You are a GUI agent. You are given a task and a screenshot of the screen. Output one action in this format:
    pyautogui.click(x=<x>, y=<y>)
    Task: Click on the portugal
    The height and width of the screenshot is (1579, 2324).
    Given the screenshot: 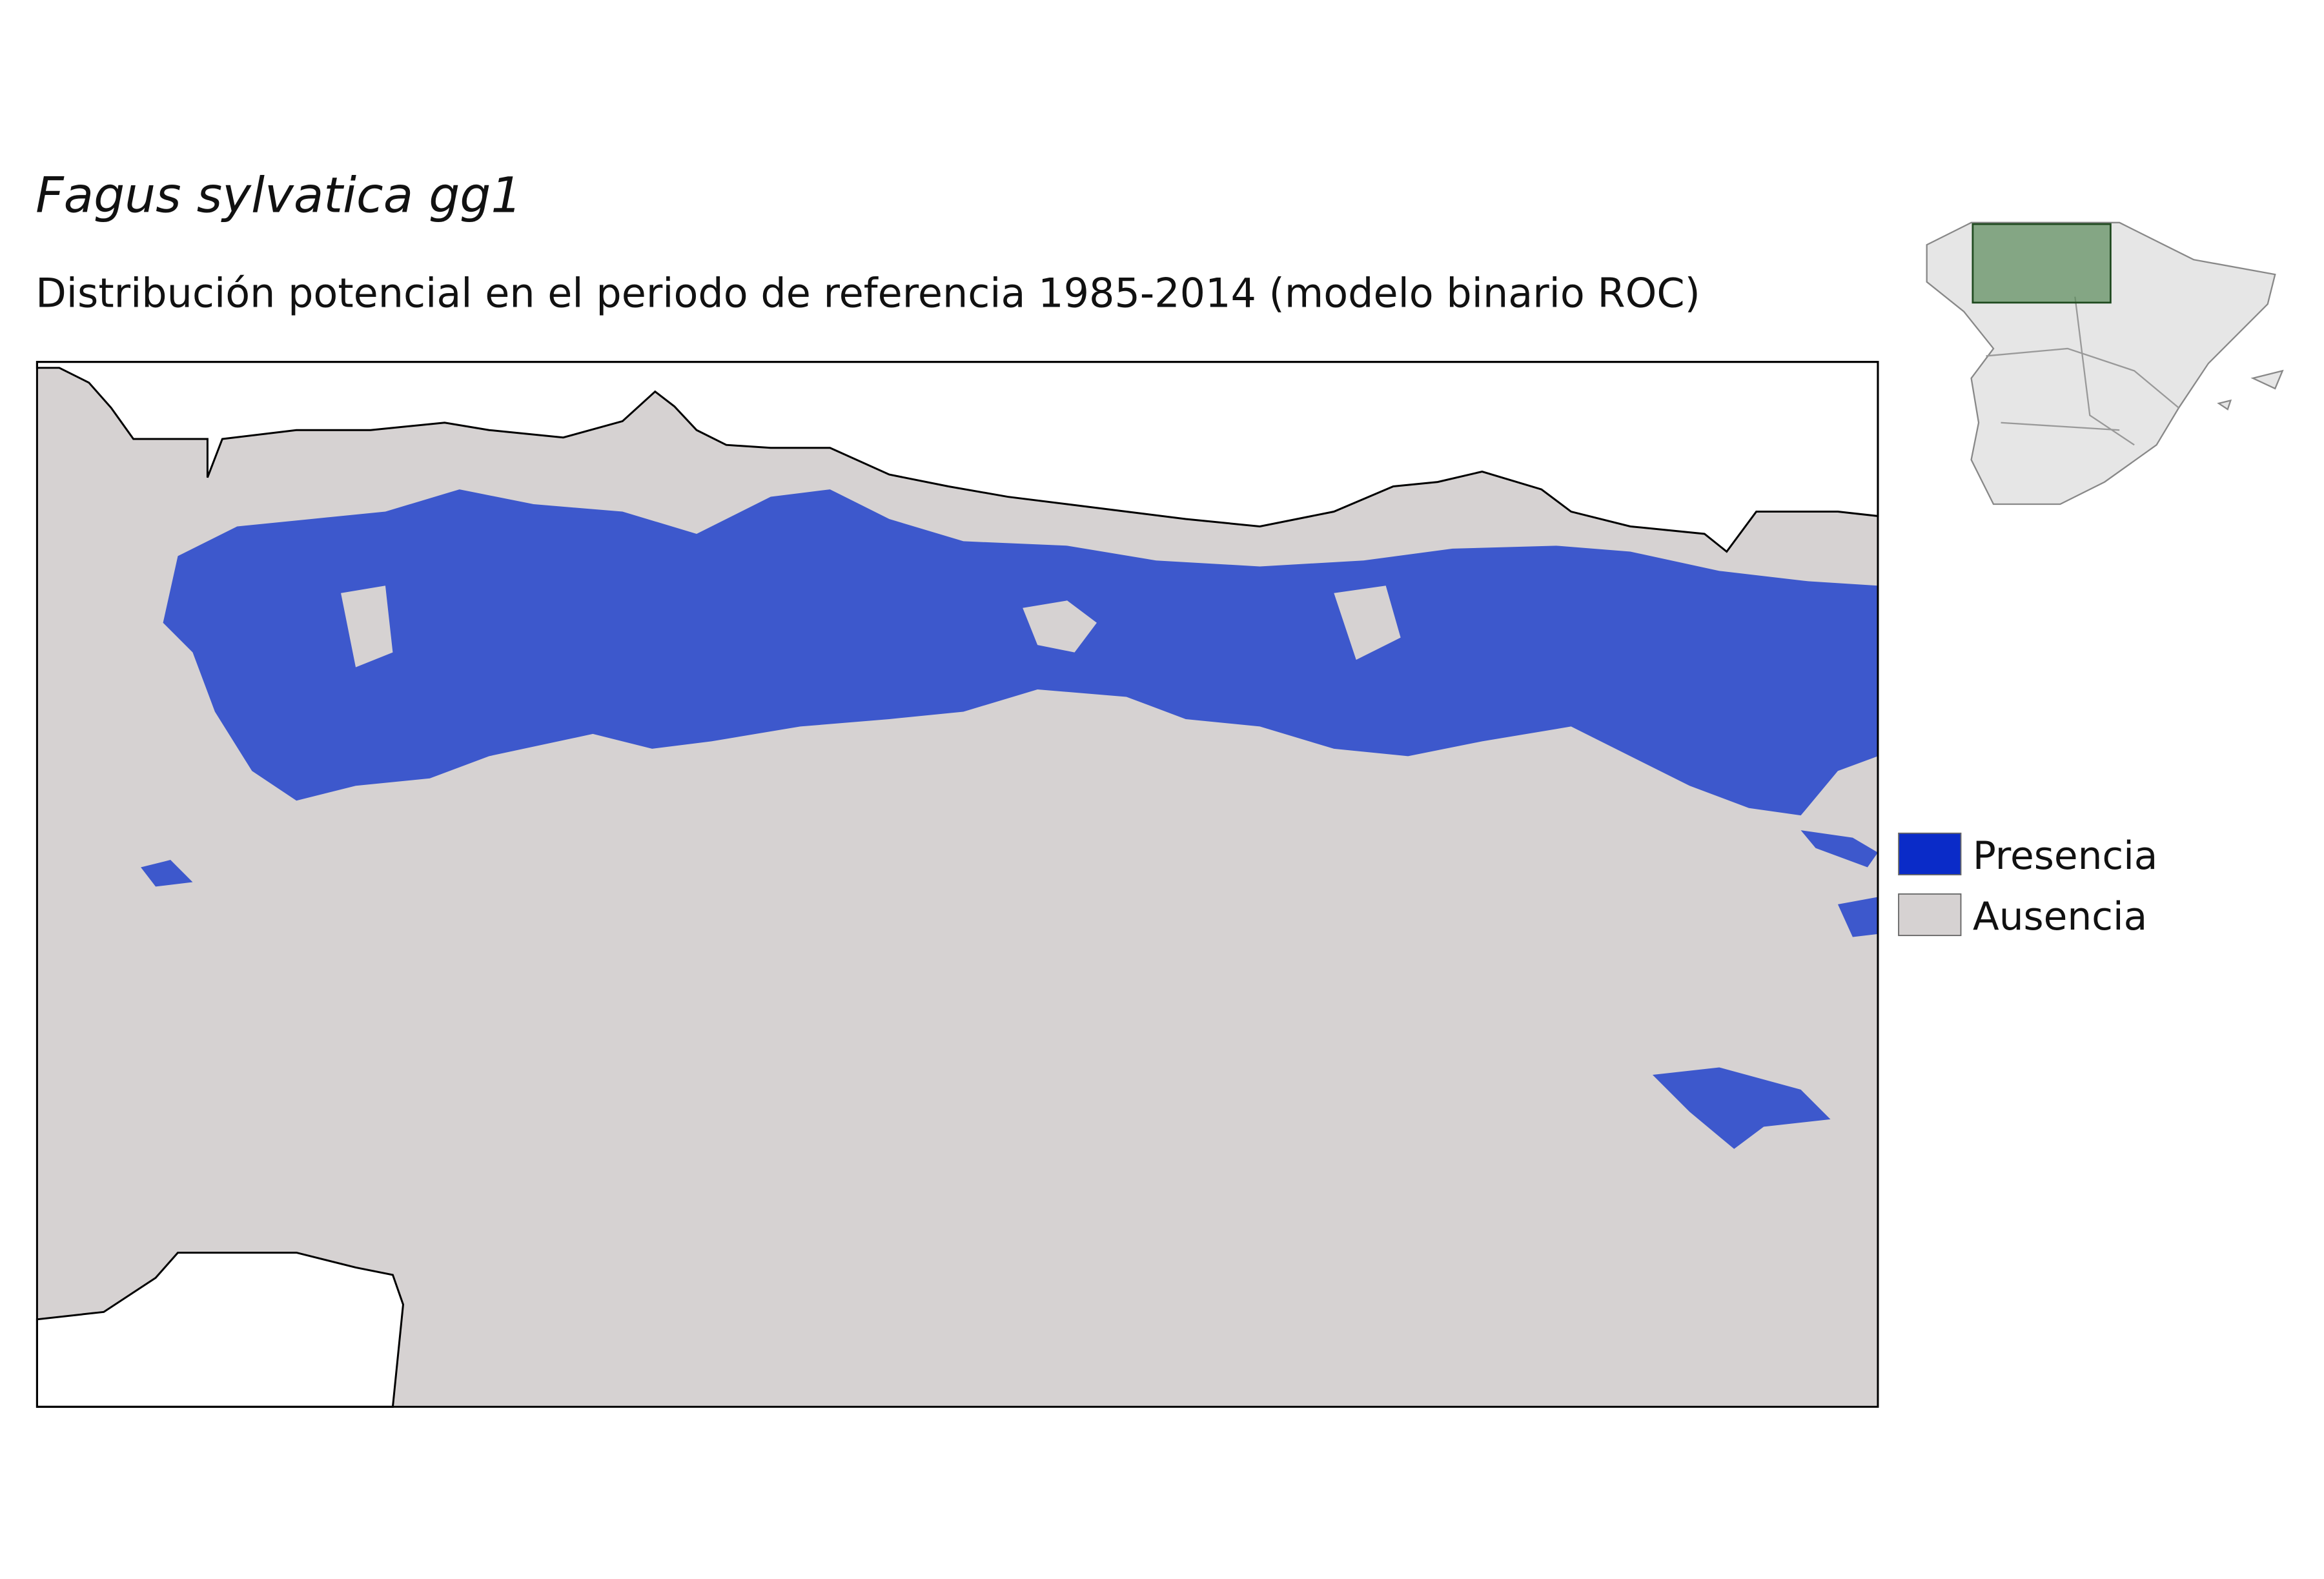 What is the action you would take?
    pyautogui.click(x=220, y=1329)
    